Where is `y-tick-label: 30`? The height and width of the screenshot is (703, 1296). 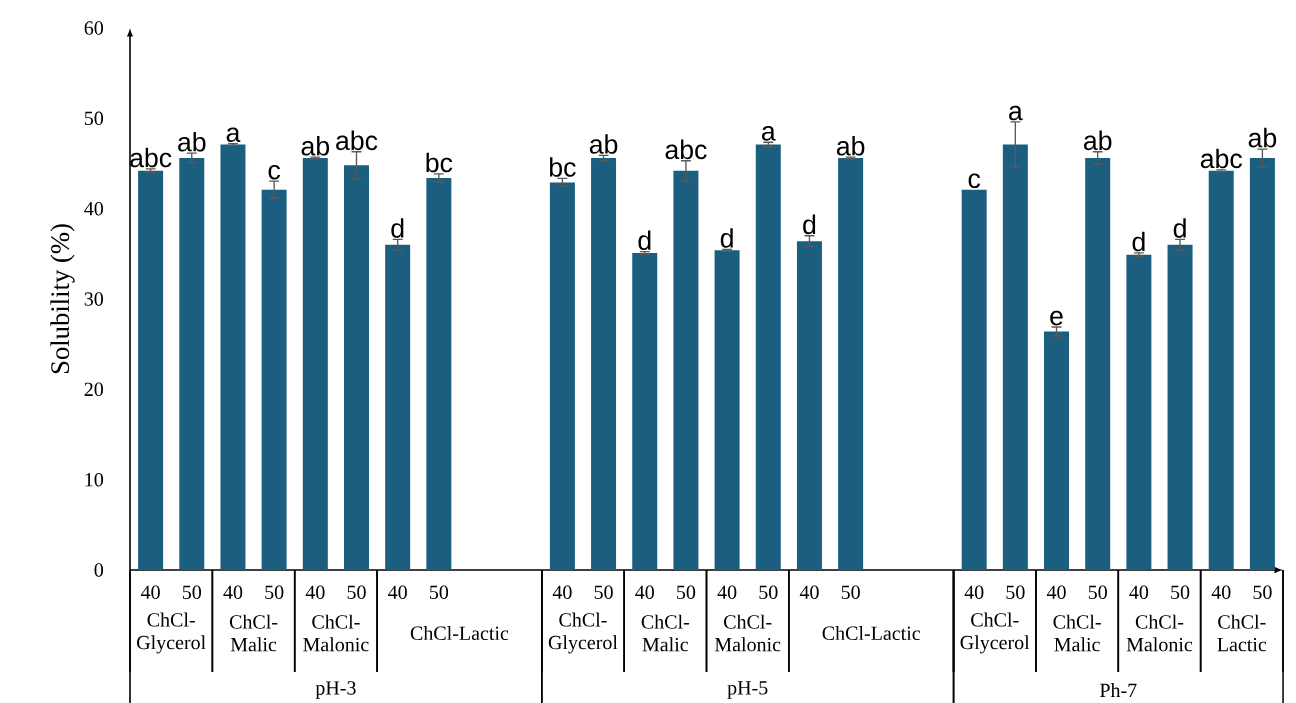
y-tick-label: 30 is located at coordinates (94, 299).